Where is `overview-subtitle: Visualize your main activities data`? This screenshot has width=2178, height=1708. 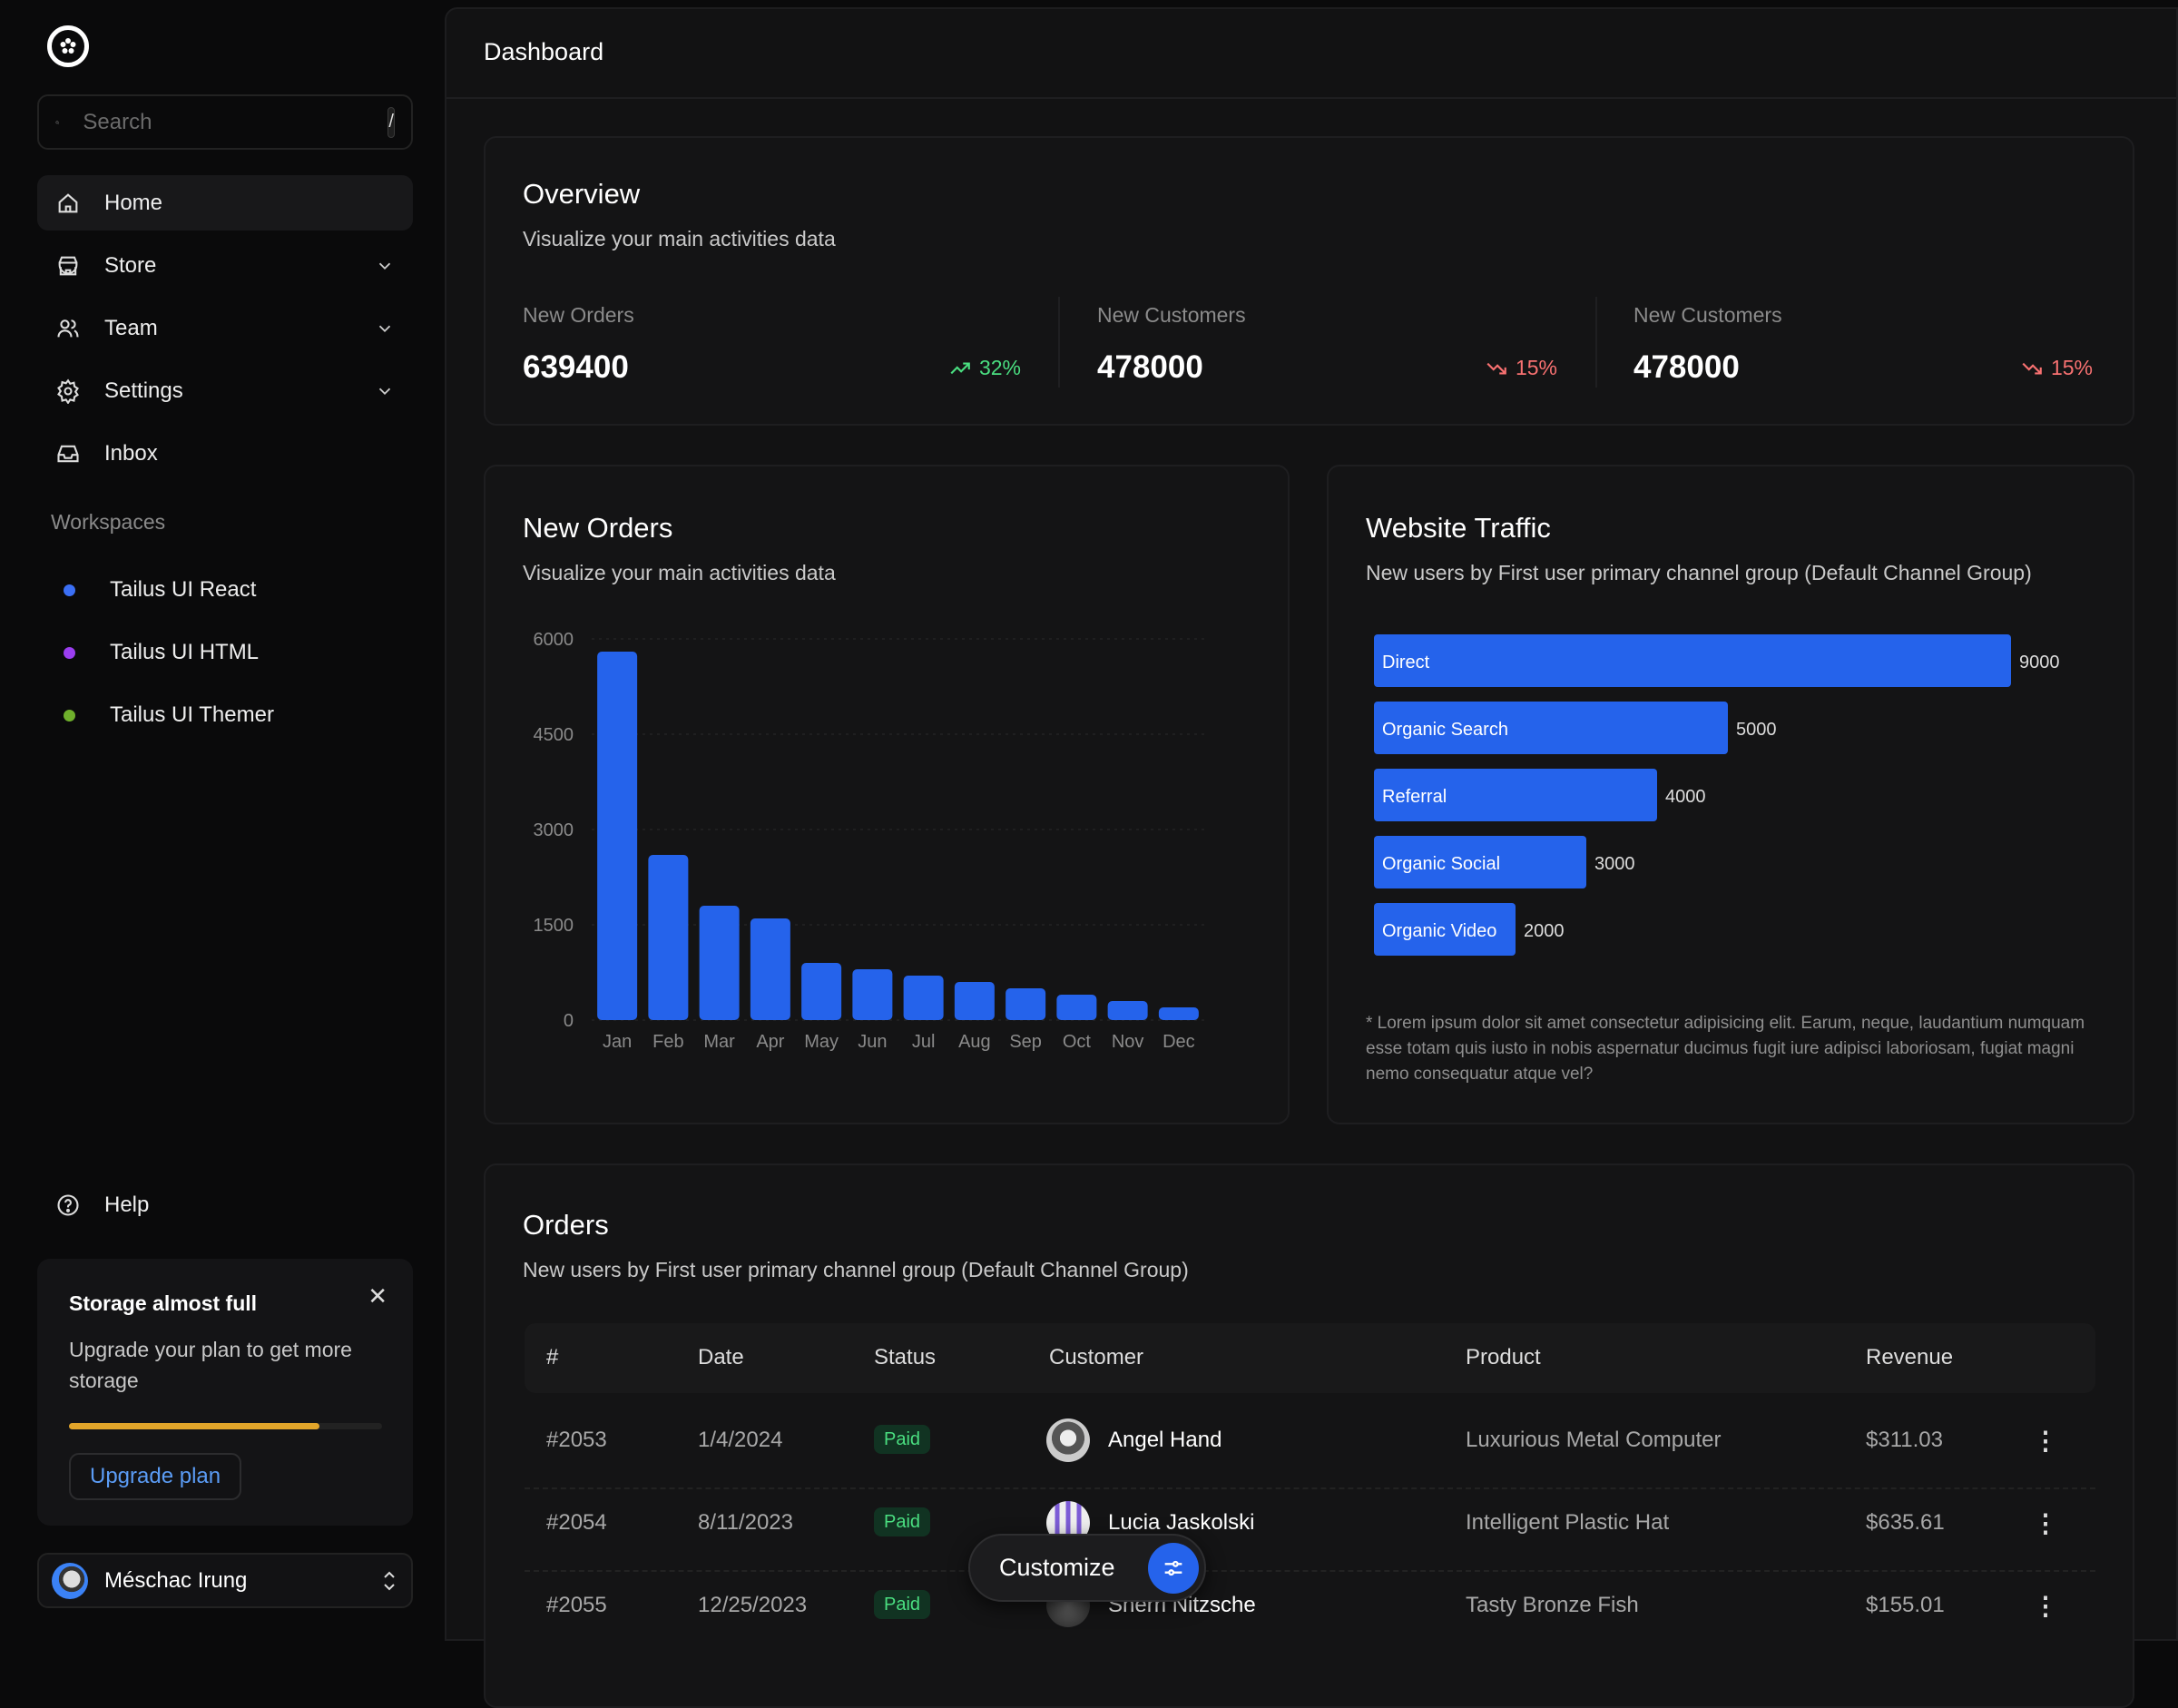 overview-subtitle: Visualize your main activities data is located at coordinates (679, 238).